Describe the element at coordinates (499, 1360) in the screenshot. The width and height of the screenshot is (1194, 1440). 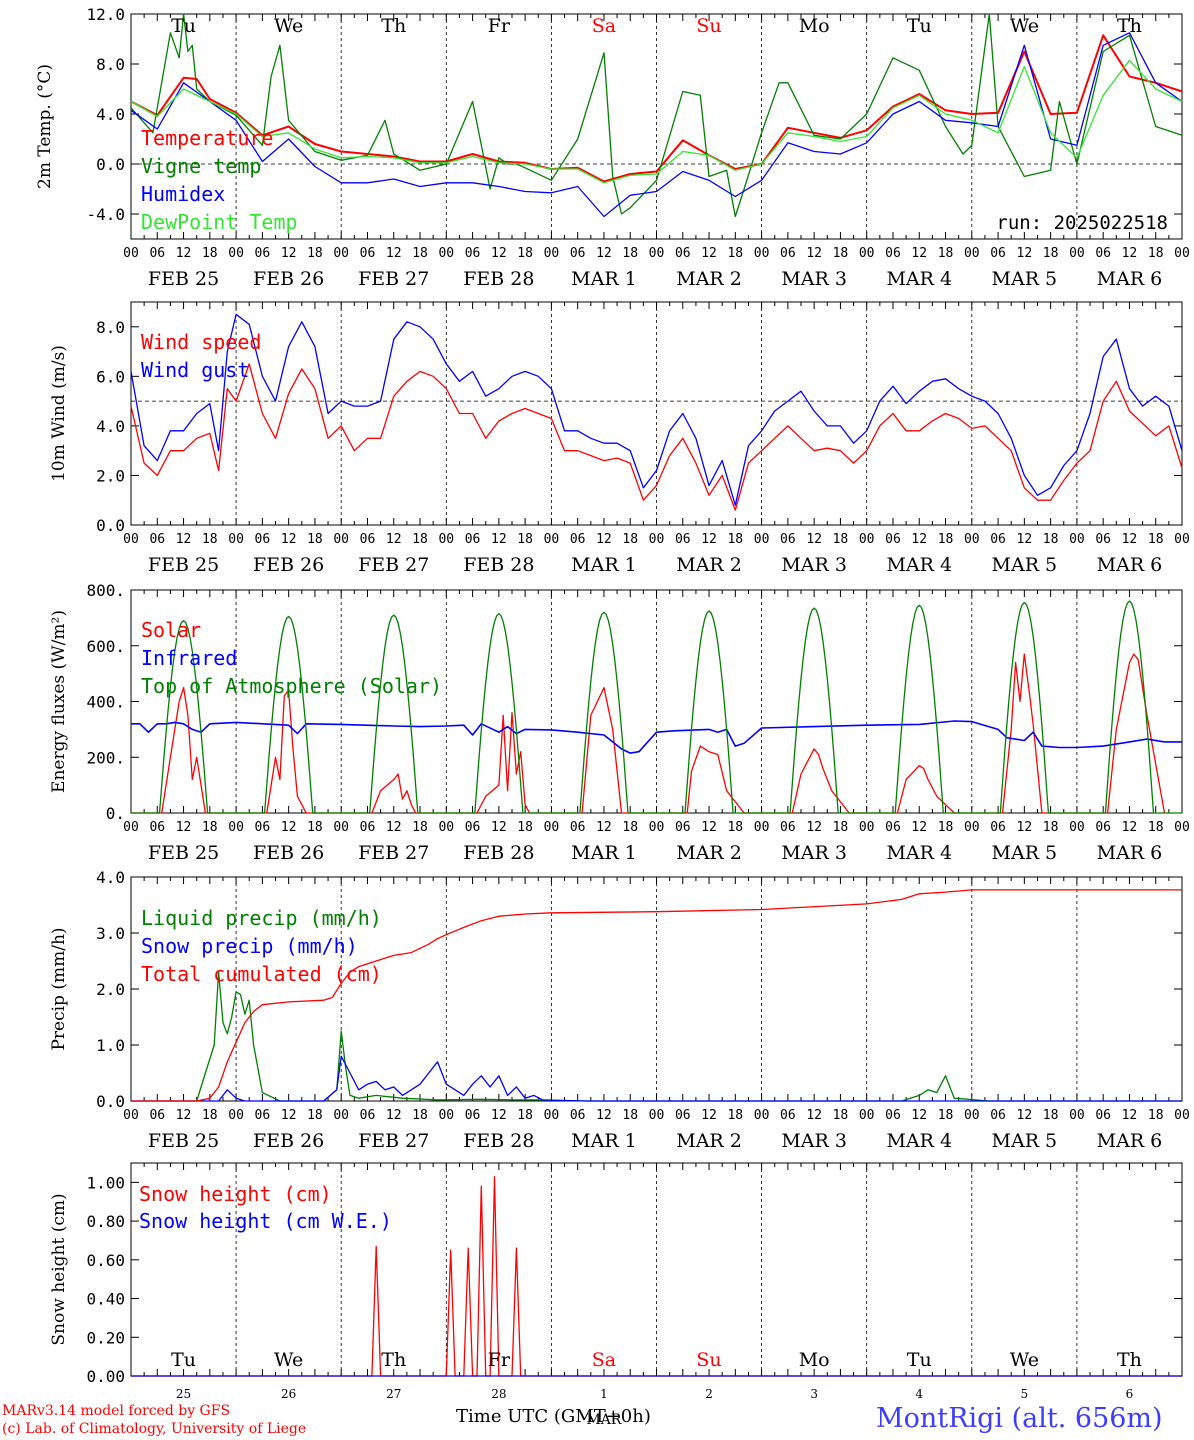
I see `weekday-label: Fr` at that location.